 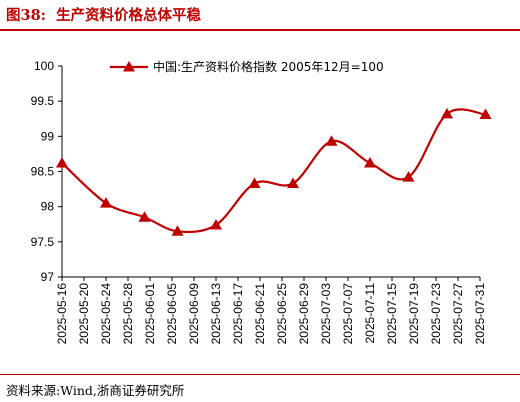 What do you see at coordinates (260, 374) in the screenshot?
I see `source-rule` at bounding box center [260, 374].